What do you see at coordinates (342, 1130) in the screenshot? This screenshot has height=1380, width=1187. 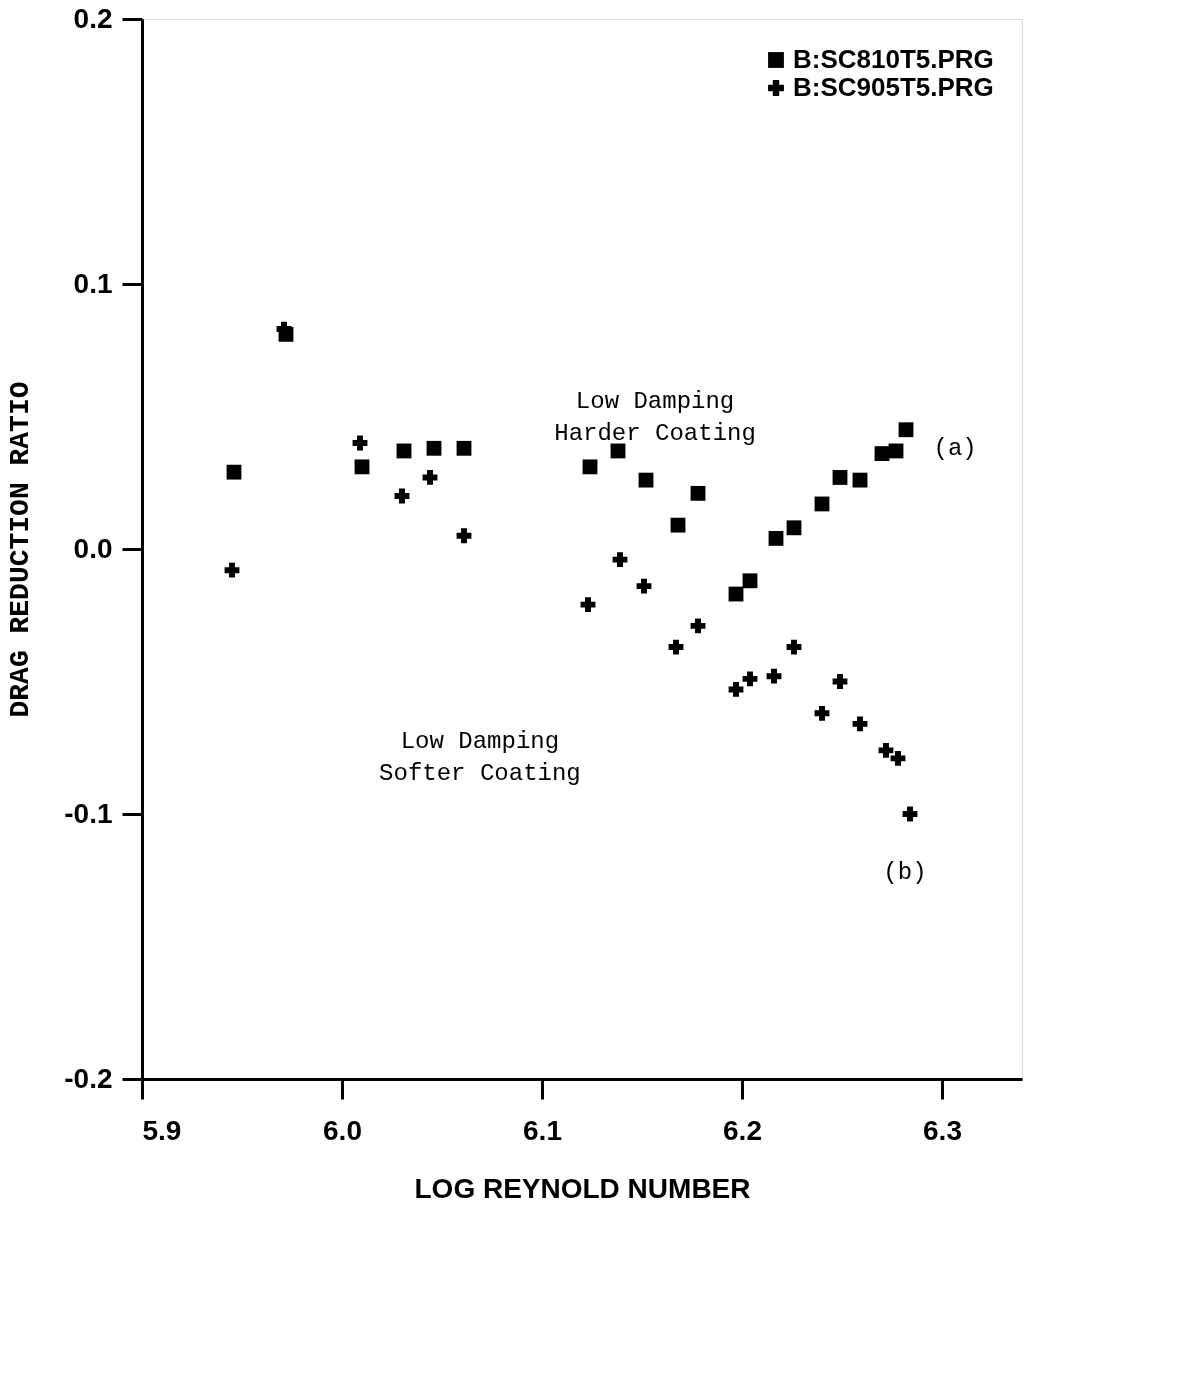 I see `x-tick-label: 6.0` at bounding box center [342, 1130].